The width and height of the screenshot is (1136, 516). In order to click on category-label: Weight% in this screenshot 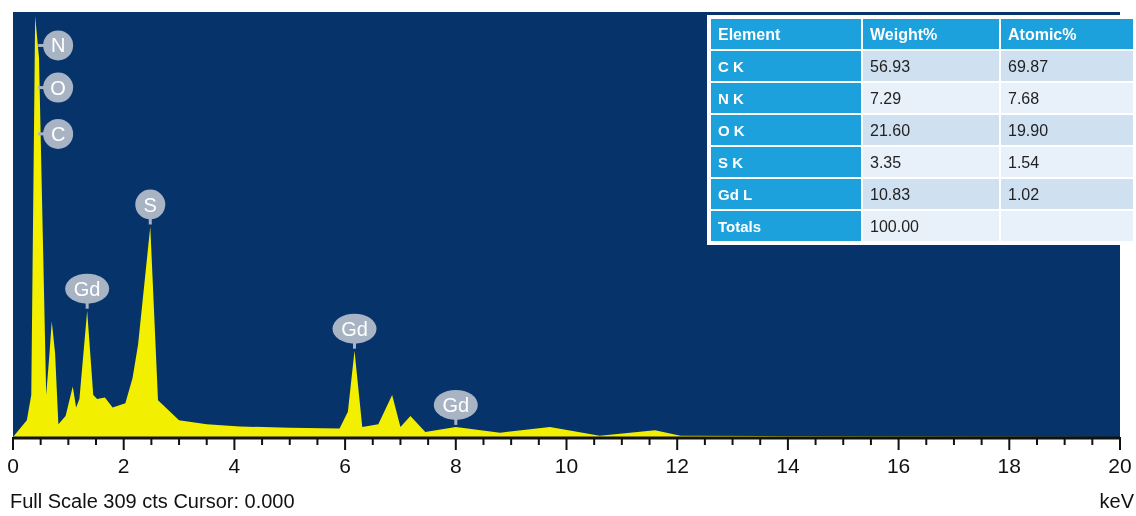, I will do `click(904, 34)`.